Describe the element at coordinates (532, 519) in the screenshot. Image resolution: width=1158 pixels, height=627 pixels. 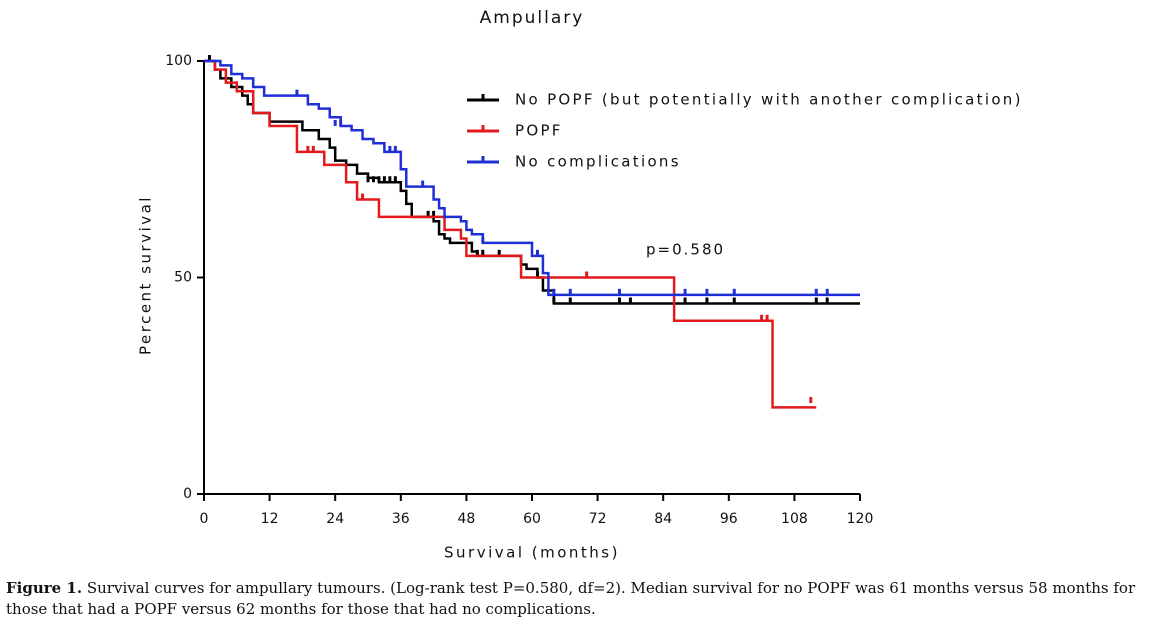
I see `x-tick-label: 60` at that location.